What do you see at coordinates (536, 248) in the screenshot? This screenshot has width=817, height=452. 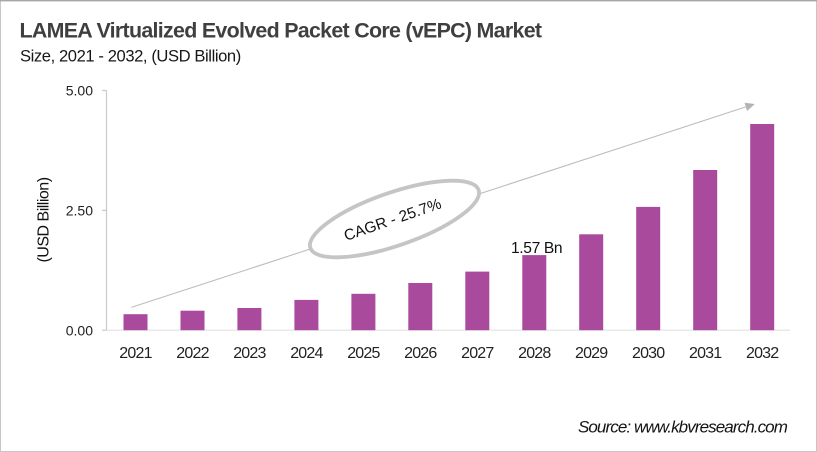 I see `svg-text: 1.57 Bn` at bounding box center [536, 248].